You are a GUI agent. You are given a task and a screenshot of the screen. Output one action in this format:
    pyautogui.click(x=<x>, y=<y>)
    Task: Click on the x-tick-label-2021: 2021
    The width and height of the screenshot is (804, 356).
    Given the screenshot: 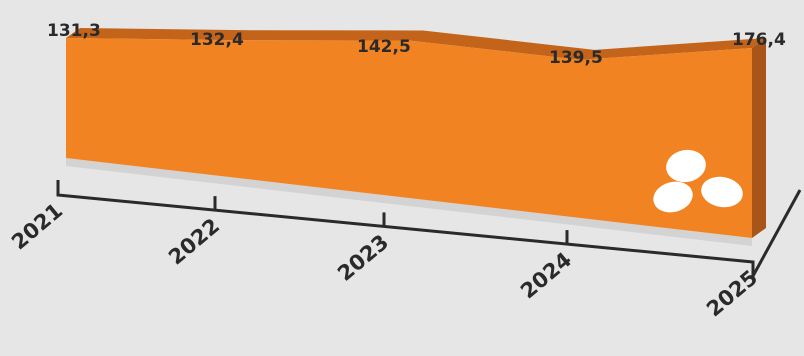 What is the action you would take?
    pyautogui.click(x=37, y=226)
    